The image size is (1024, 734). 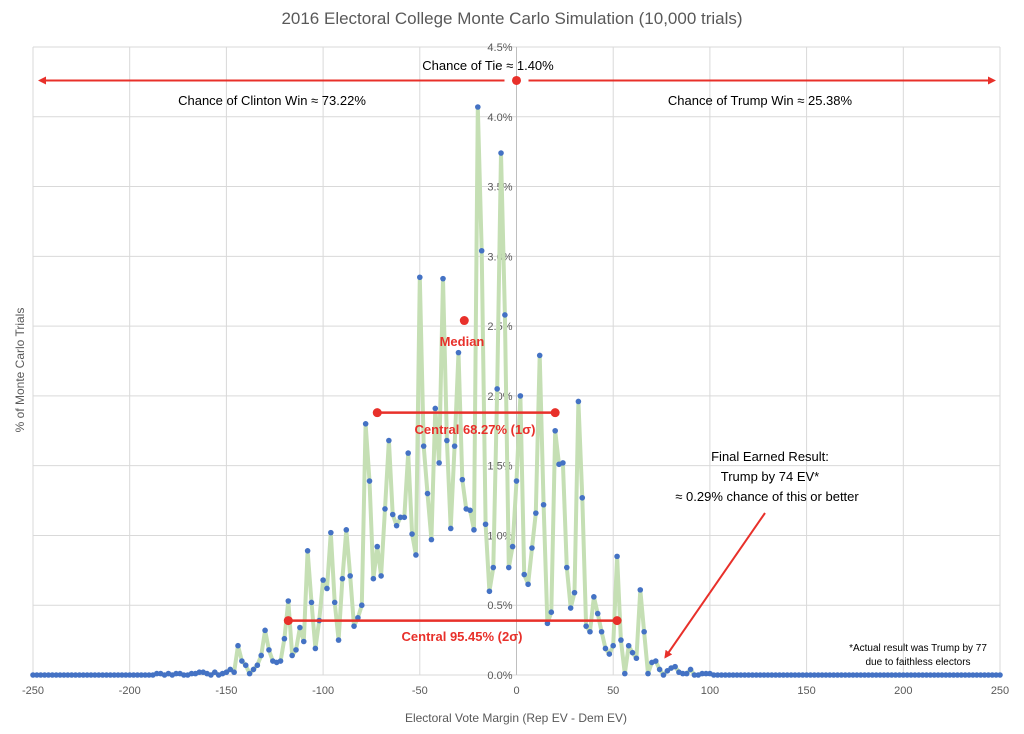 What do you see at coordinates (555, 413) in the screenshot?
I see `sigma1-right-marker` at bounding box center [555, 413].